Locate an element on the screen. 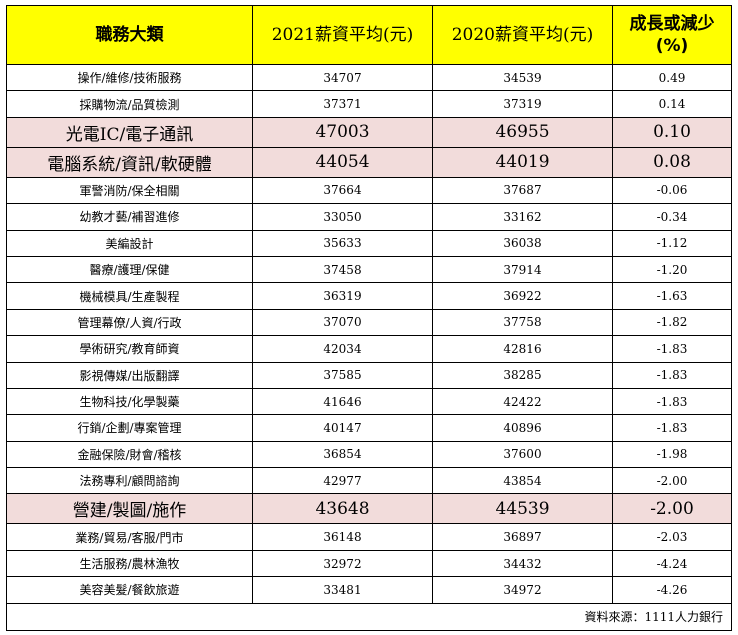  table-row: 法務專利/顧問諮詢 42977 43854 -2.00 is located at coordinates (369, 481).